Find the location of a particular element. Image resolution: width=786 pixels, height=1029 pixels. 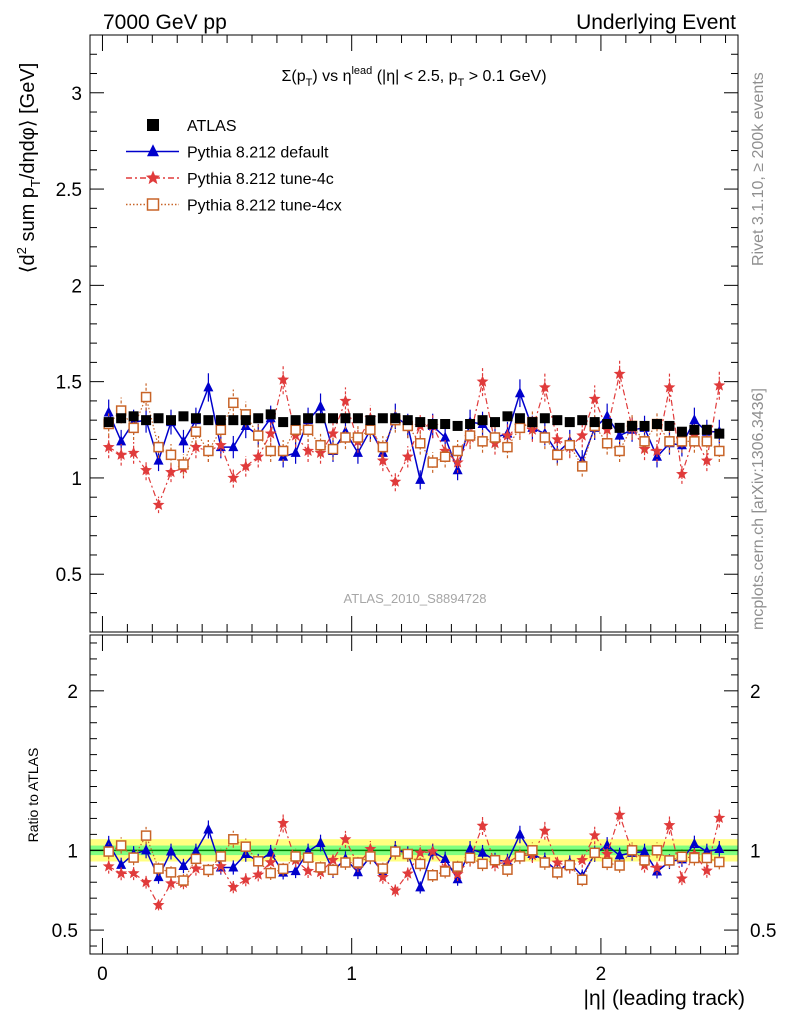

legend-label: ATLAS is located at coordinates (212, 126).